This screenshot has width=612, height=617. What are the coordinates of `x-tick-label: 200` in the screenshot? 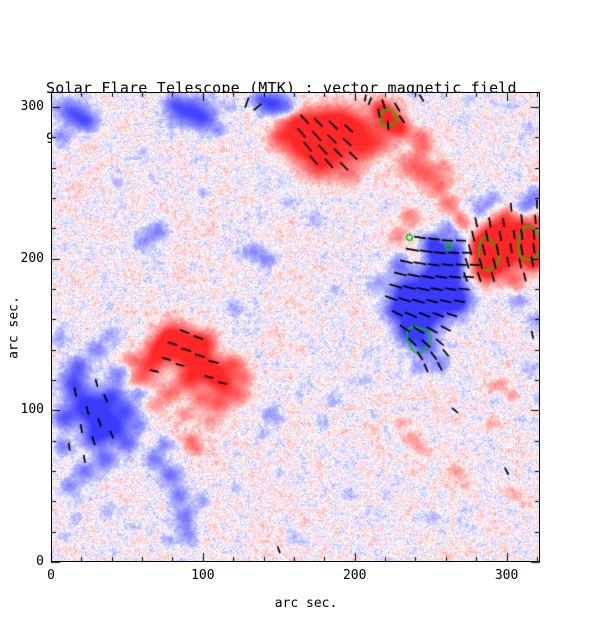 It's located at (354, 575).